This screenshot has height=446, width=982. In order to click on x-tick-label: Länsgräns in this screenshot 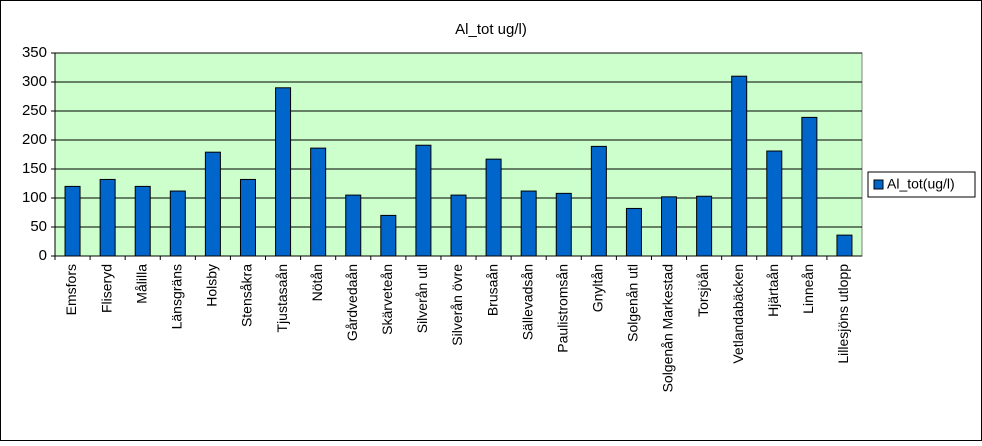, I will do `click(177, 296)`.